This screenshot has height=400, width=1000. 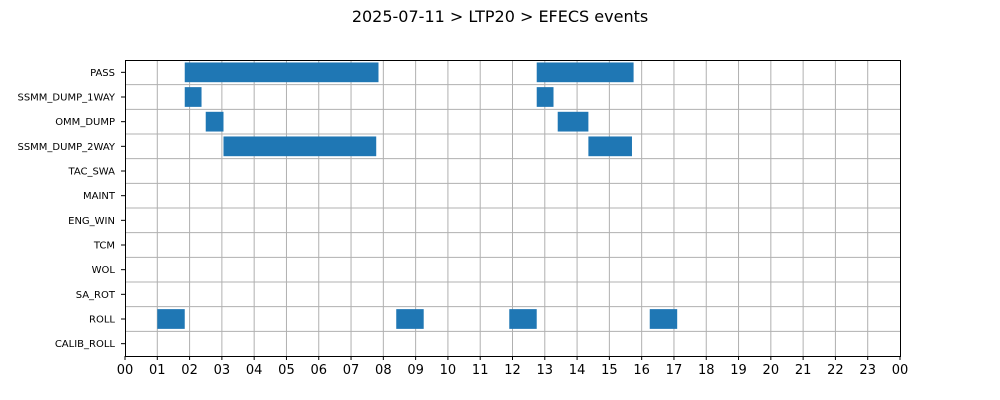 What do you see at coordinates (803, 370) in the screenshot?
I see `x-tick-label: 21` at bounding box center [803, 370].